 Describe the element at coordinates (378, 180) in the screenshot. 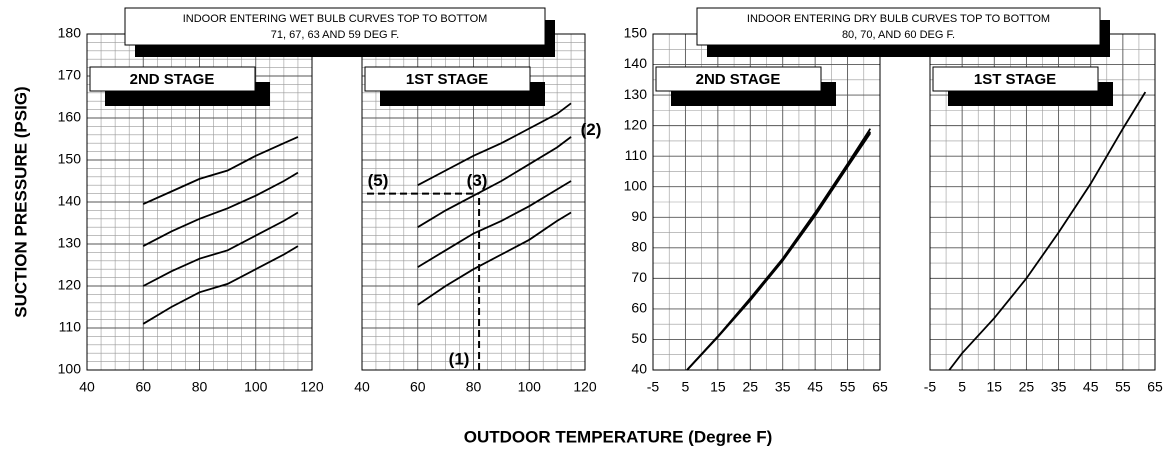

I see `annotation: (5)` at that location.